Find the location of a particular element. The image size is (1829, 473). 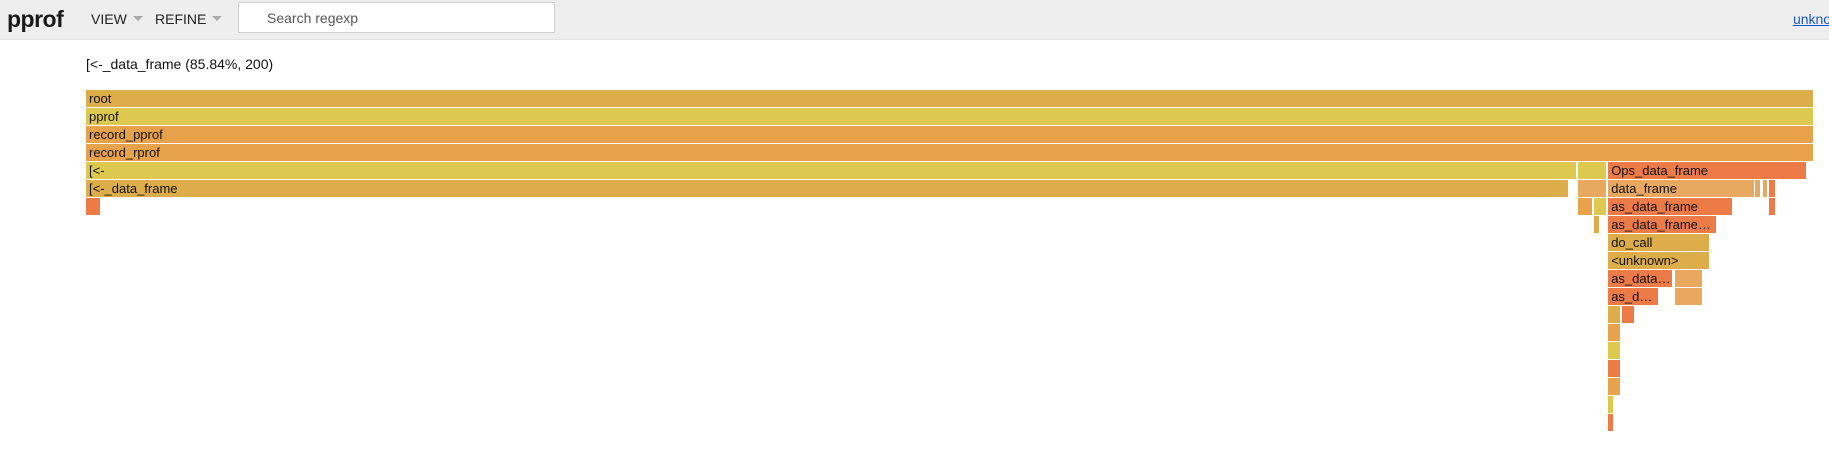

search-input is located at coordinates (396, 17).